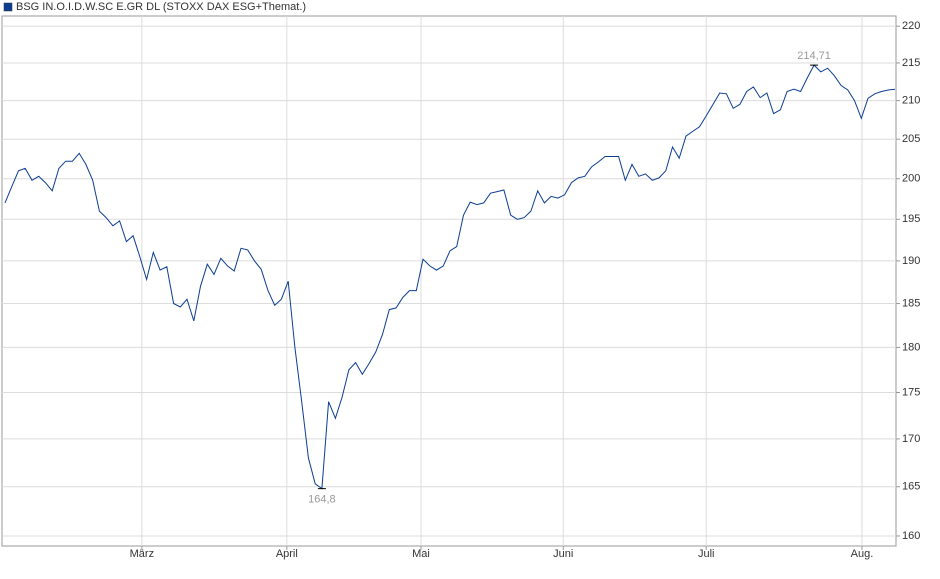 Image resolution: width=940 pixels, height=579 pixels. What do you see at coordinates (322, 500) in the screenshot?
I see `annotation-label: 164,8` at bounding box center [322, 500].